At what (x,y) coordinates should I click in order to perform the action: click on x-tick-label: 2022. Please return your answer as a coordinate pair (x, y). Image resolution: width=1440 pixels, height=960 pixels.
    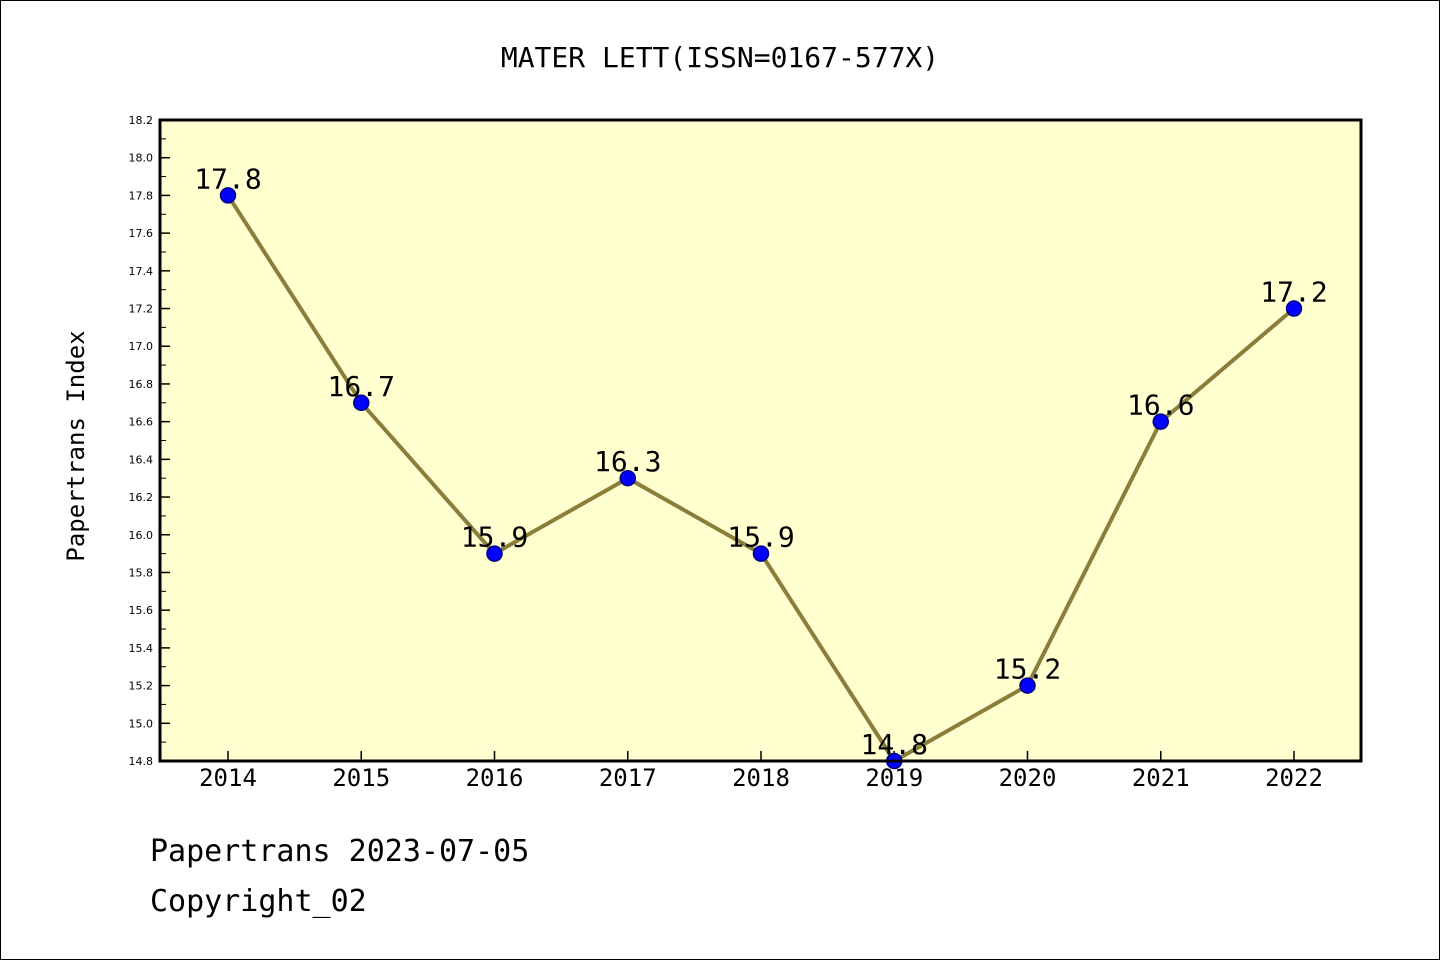
    Looking at the image, I should click on (1294, 778).